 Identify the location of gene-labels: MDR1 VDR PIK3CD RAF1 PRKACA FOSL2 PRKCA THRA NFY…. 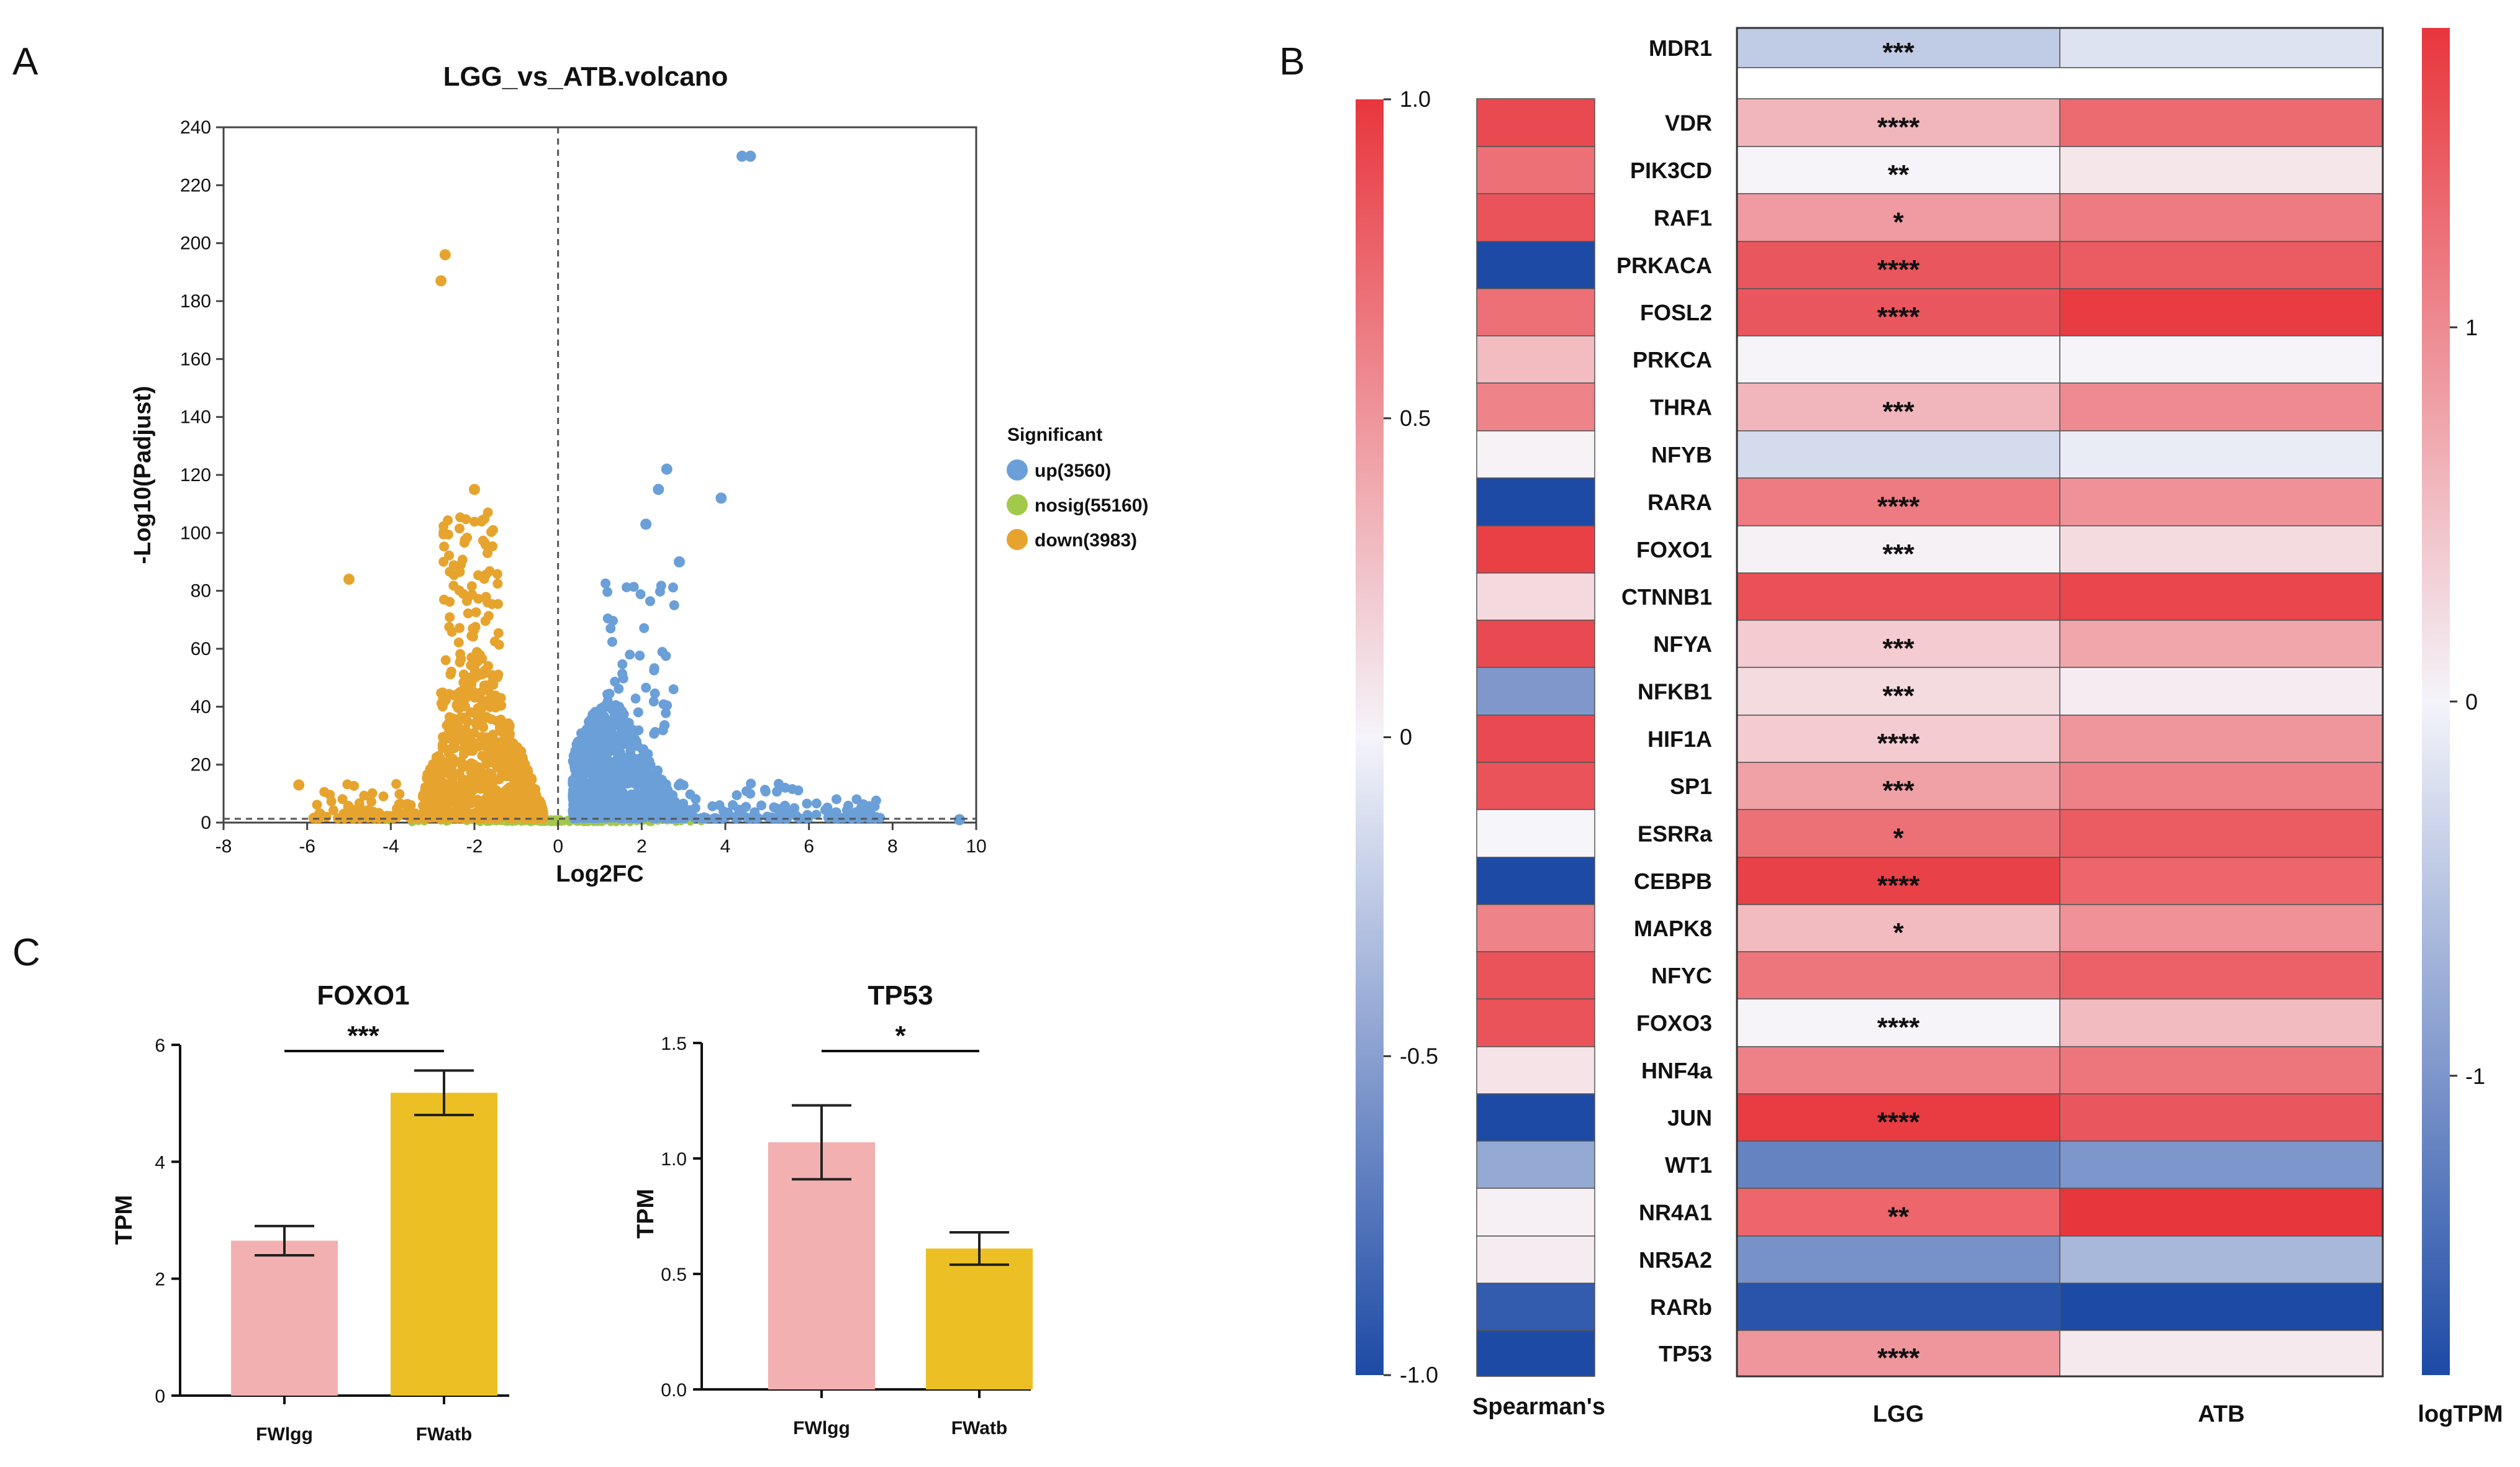
(1665, 700).